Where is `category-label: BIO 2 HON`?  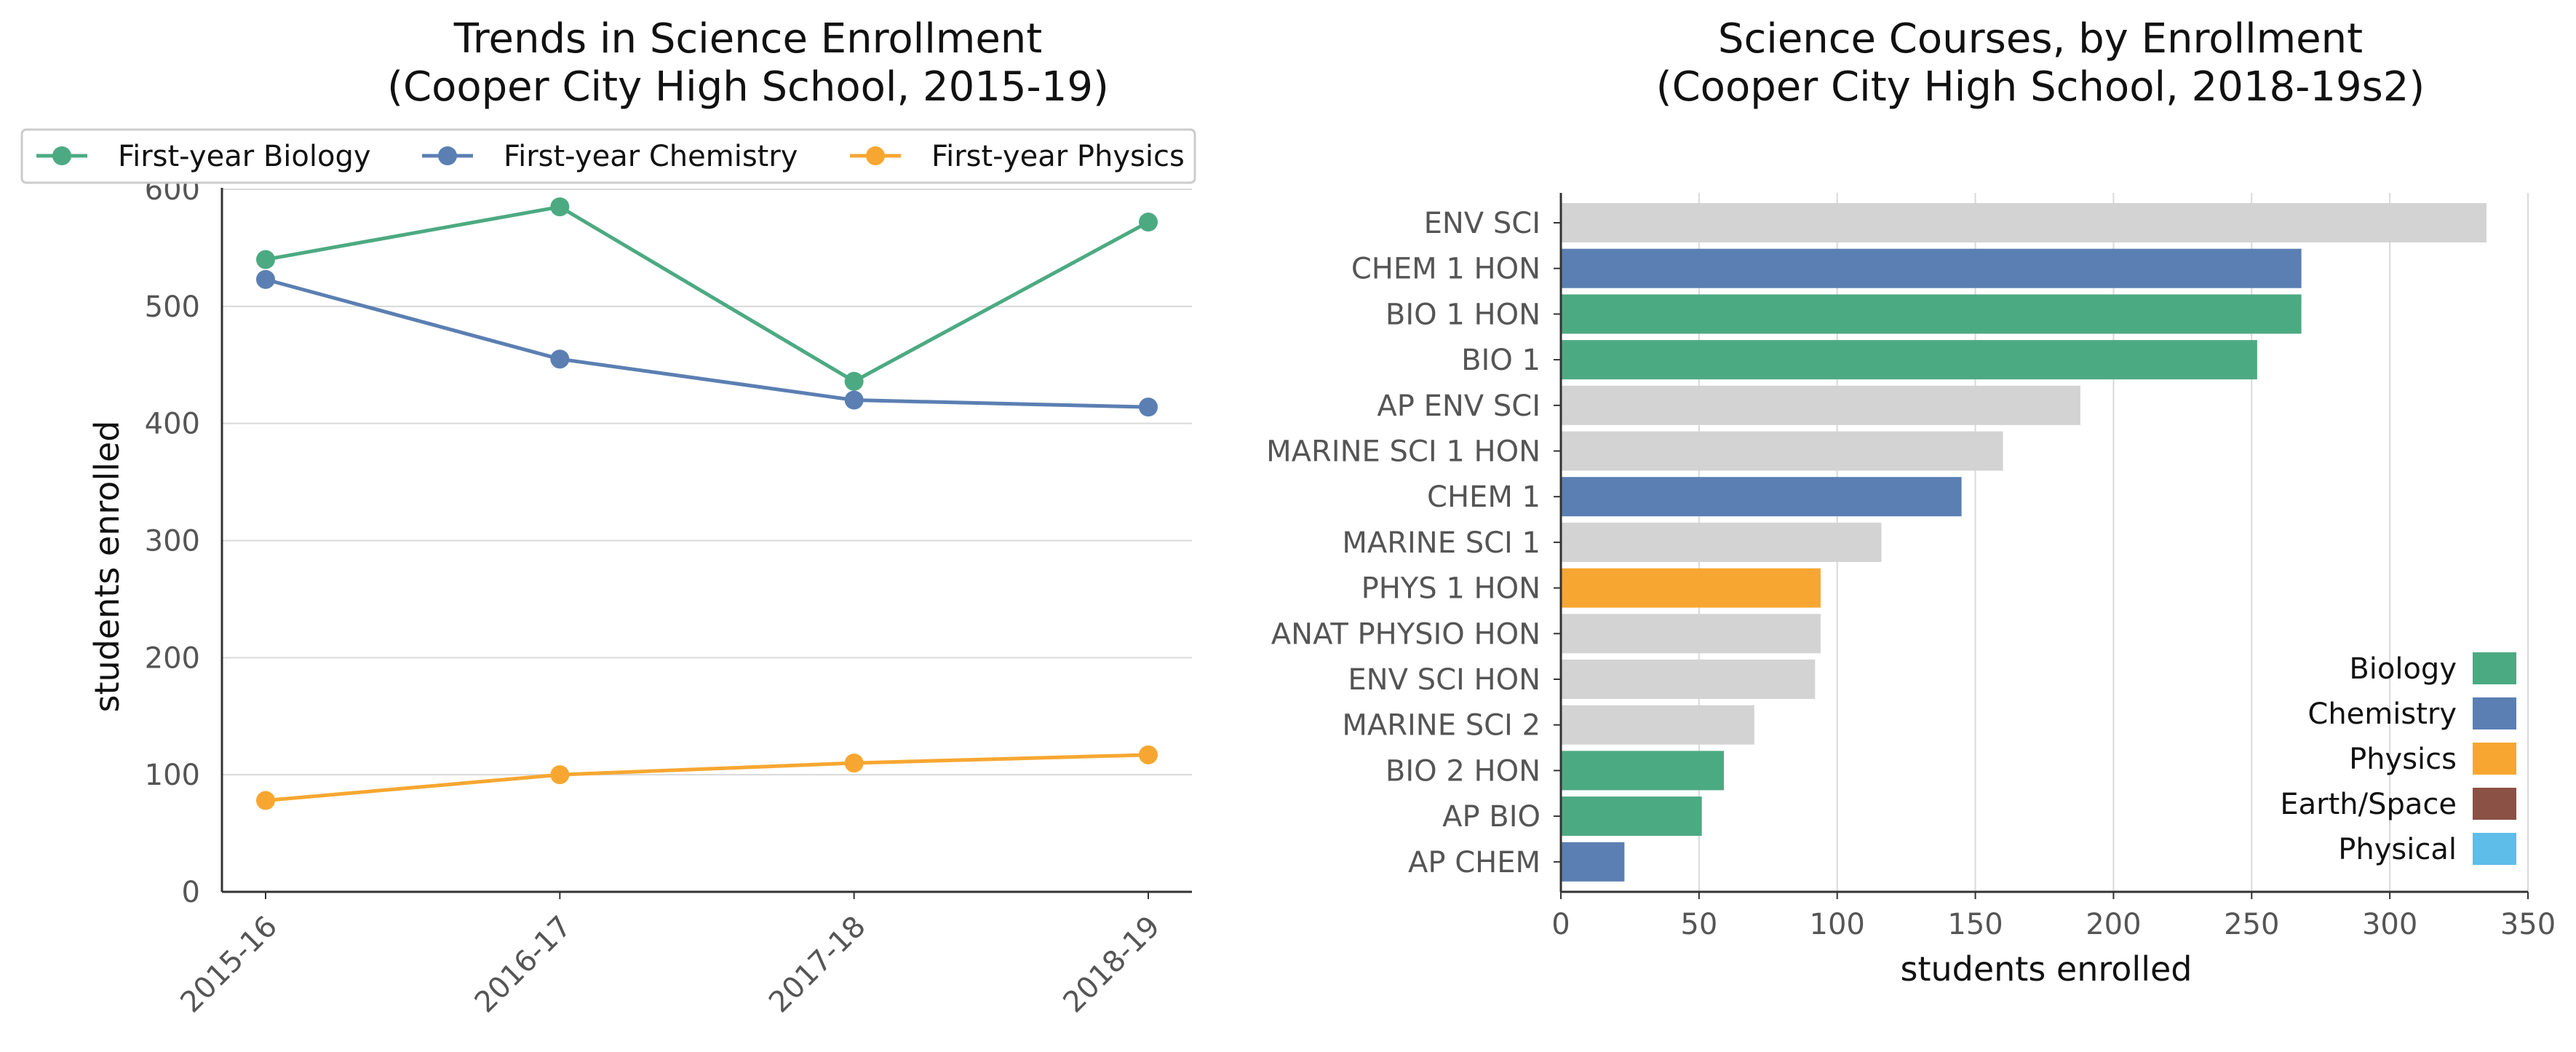 category-label: BIO 2 HON is located at coordinates (1463, 771).